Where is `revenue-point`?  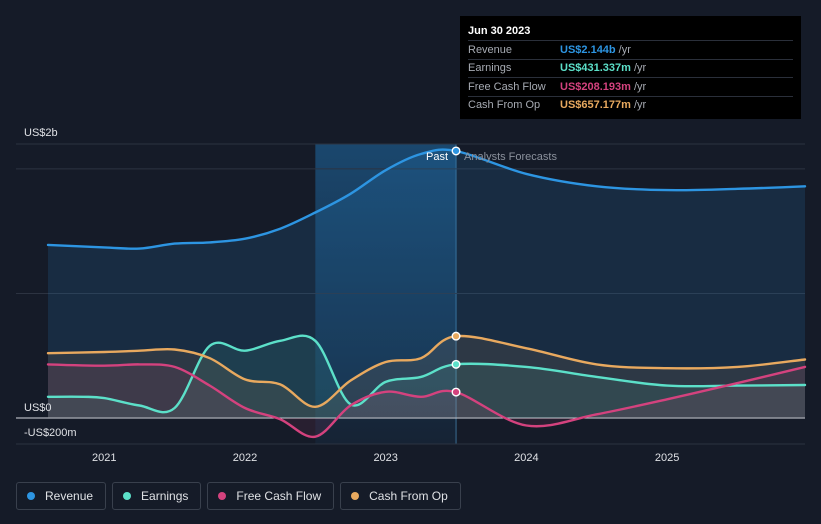 revenue-point is located at coordinates (456, 151).